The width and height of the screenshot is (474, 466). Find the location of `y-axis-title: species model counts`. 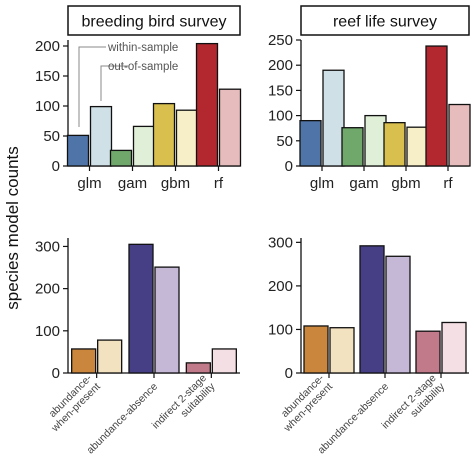

y-axis-title: species model counts is located at coordinates (12, 227).